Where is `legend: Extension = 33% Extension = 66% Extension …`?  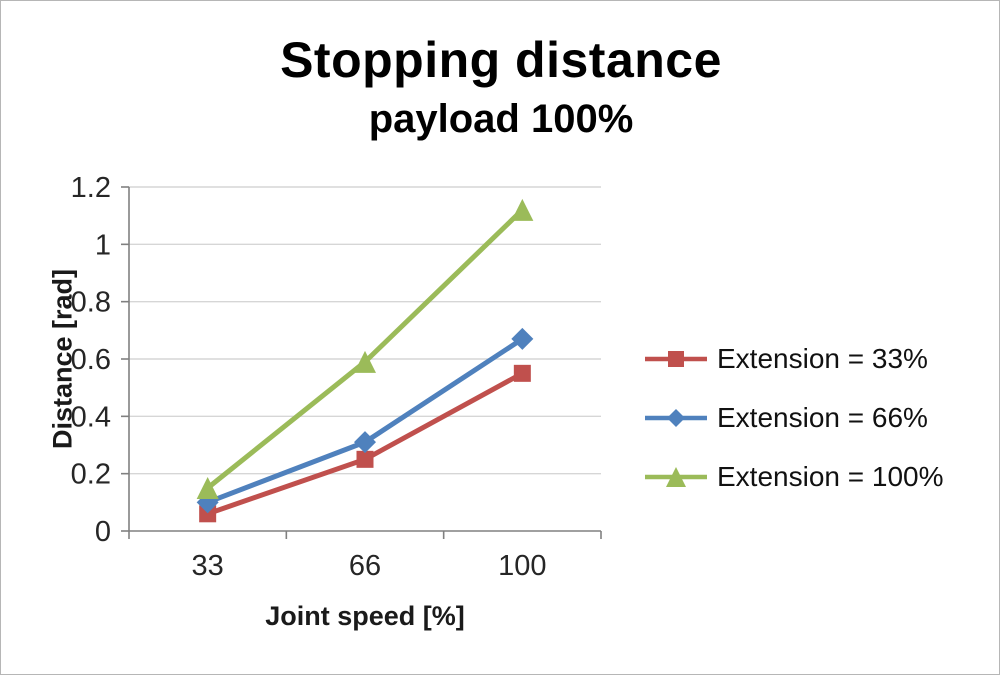 legend: Extension = 33% Extension = 66% Extension … is located at coordinates (793, 418).